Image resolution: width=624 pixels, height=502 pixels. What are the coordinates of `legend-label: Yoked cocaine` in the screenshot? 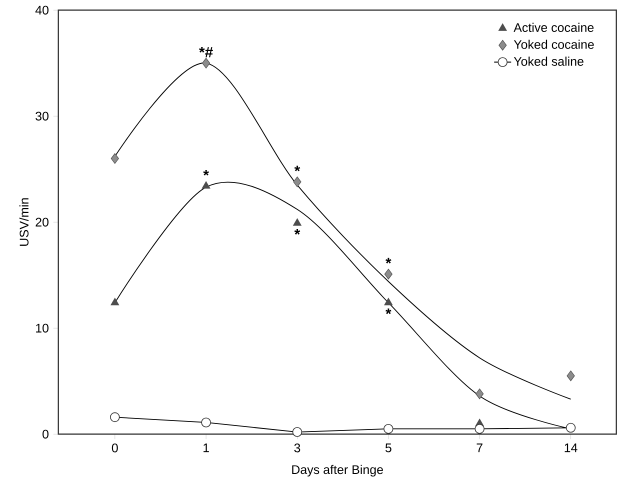 It's located at (554, 44).